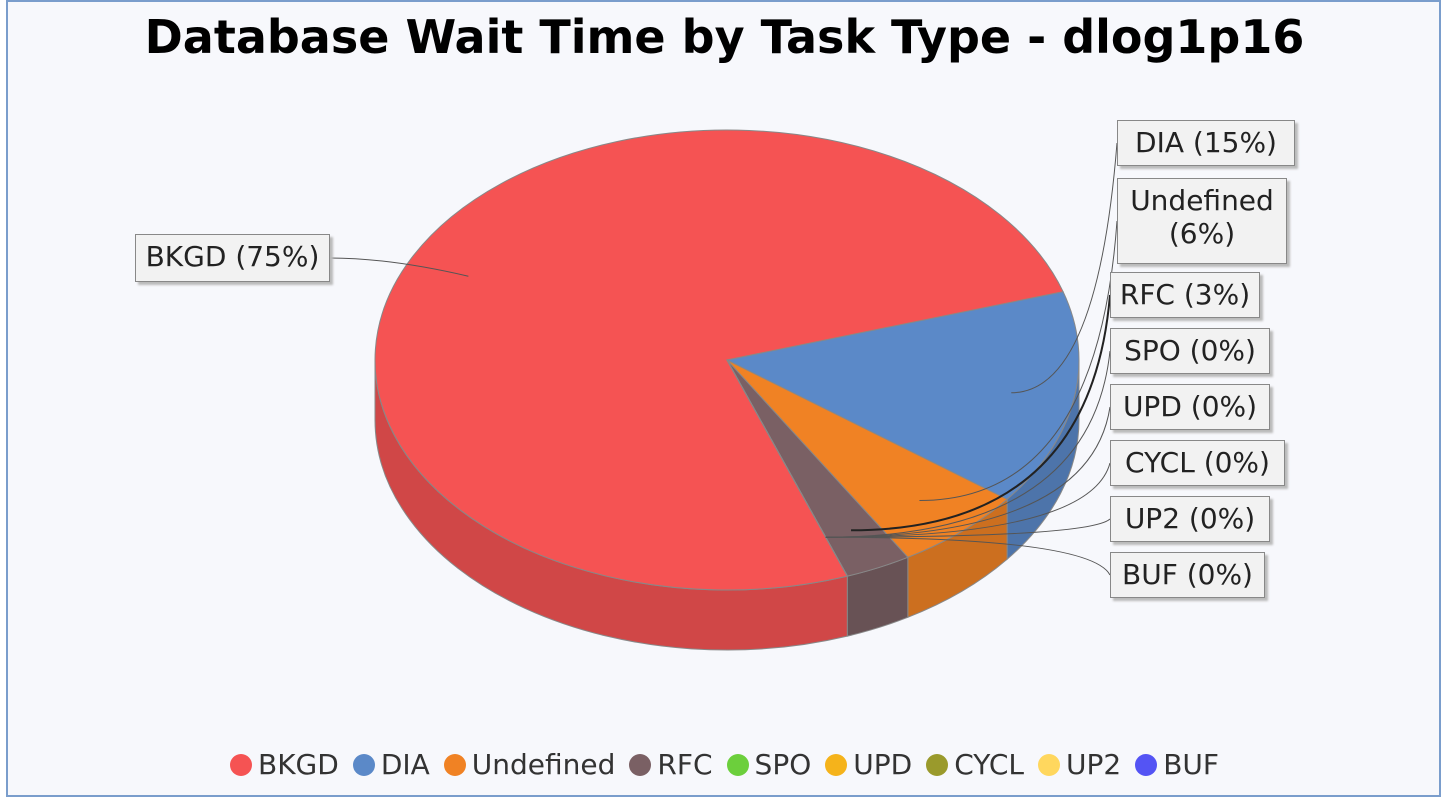 This screenshot has width=1449, height=801. What do you see at coordinates (1190, 407) in the screenshot?
I see `slice-label: UPD (0%)` at bounding box center [1190, 407].